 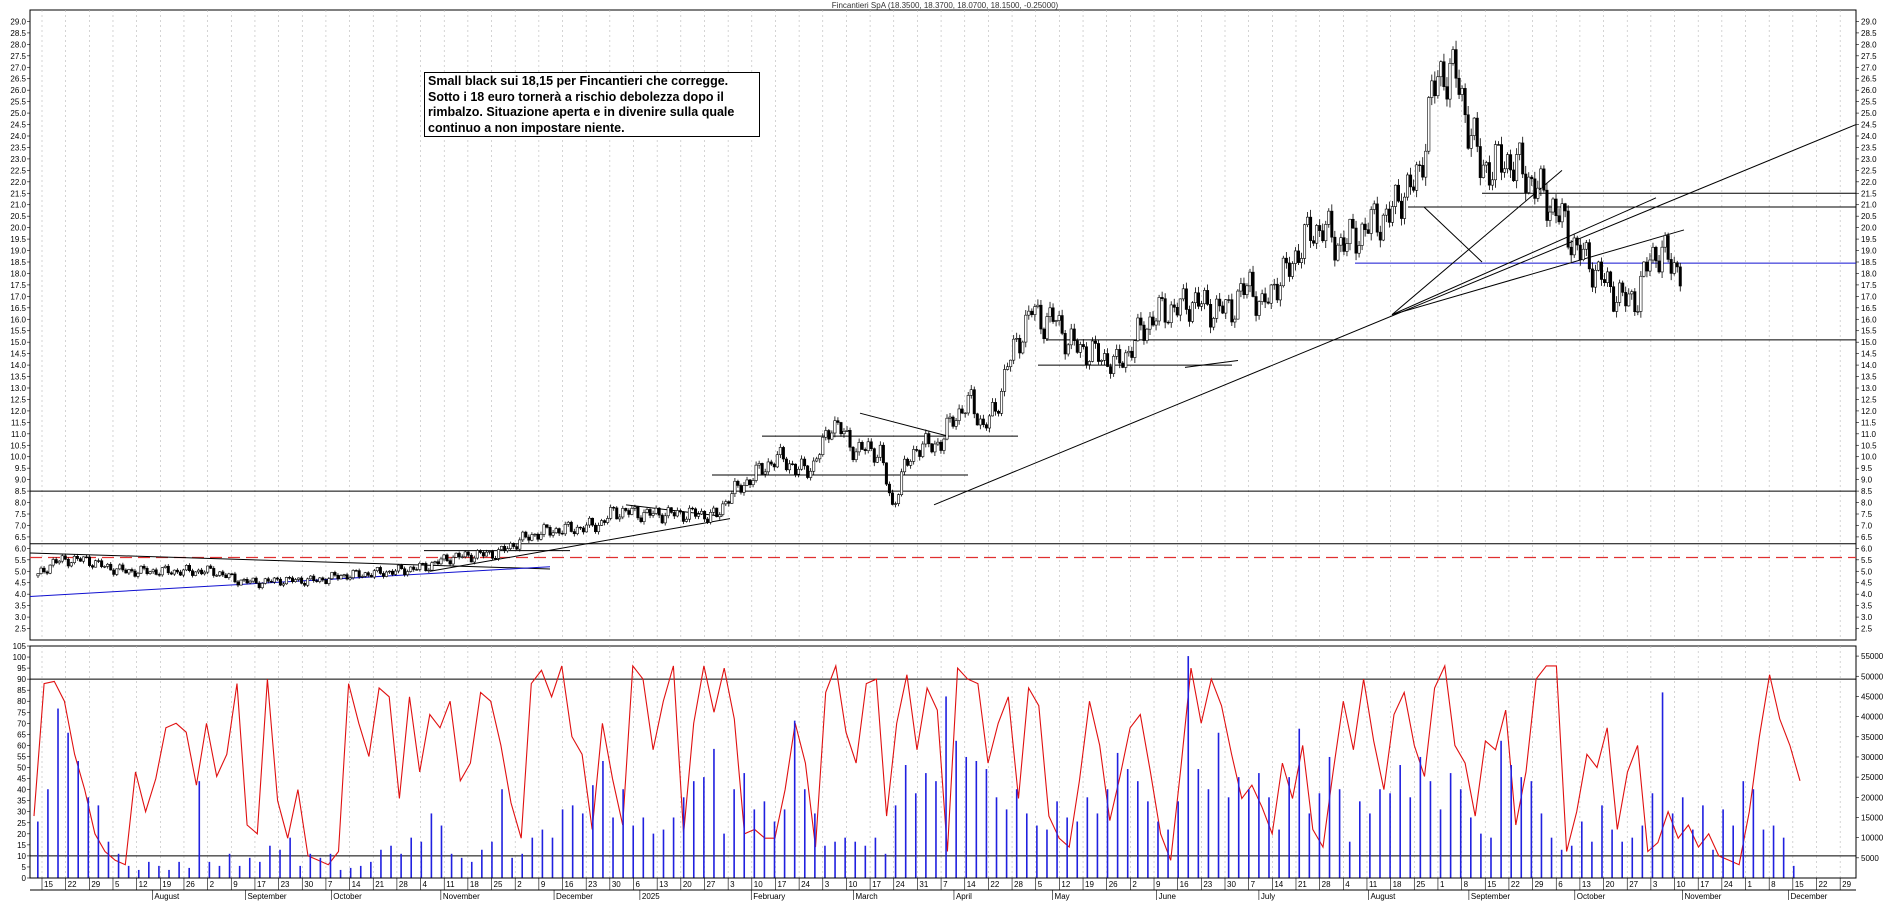 I want to click on y-tick-label-left: 8.0, so click(x=21, y=503).